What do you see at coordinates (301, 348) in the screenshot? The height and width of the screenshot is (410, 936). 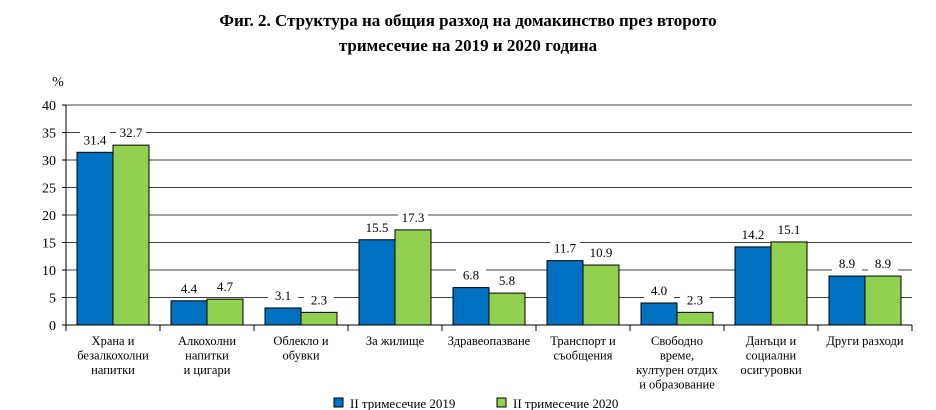 I see `category-label: Облекло и обувки` at bounding box center [301, 348].